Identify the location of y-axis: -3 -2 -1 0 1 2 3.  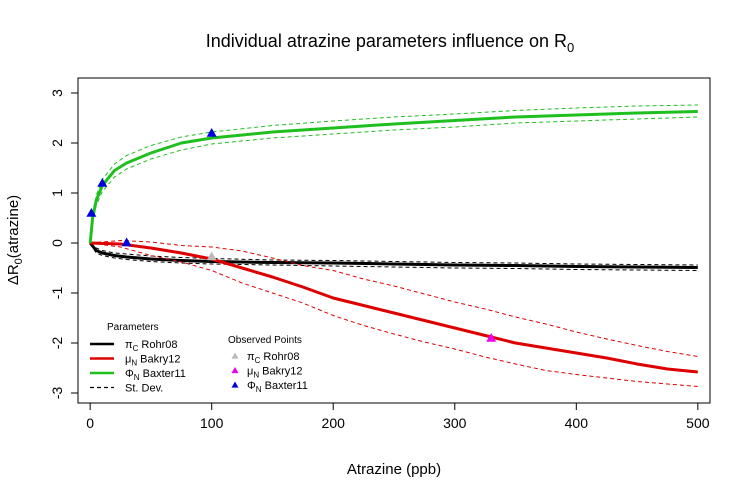
(64, 244).